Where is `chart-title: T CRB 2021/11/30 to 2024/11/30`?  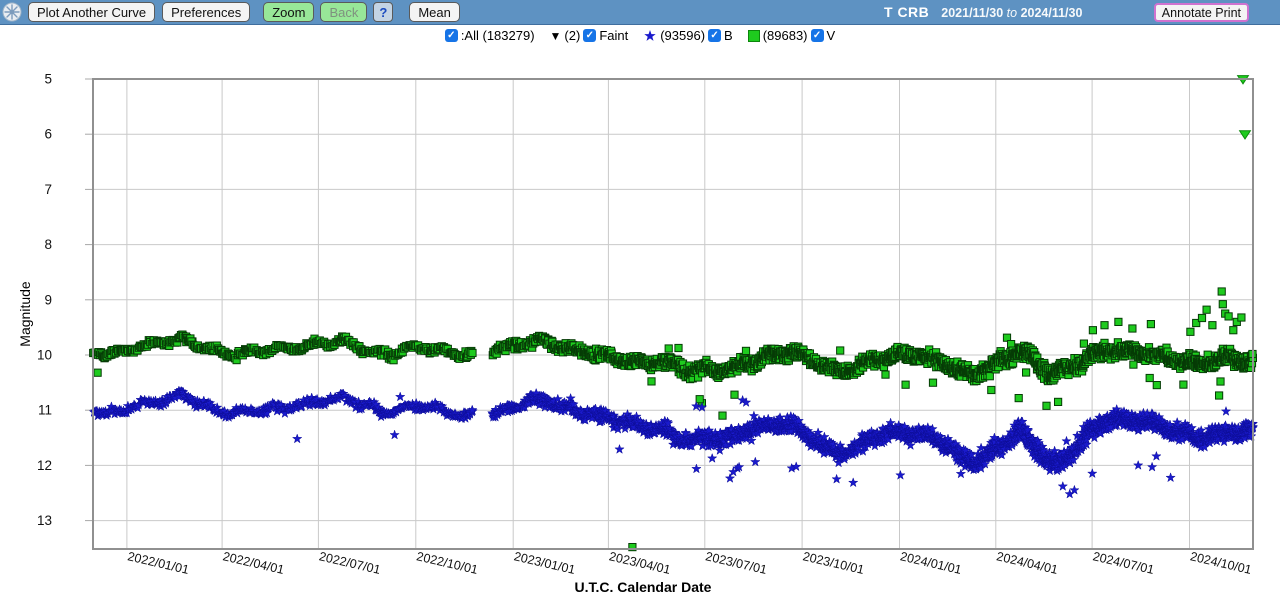
chart-title: T CRB 2021/11/30 to 2024/11/30 is located at coordinates (983, 12).